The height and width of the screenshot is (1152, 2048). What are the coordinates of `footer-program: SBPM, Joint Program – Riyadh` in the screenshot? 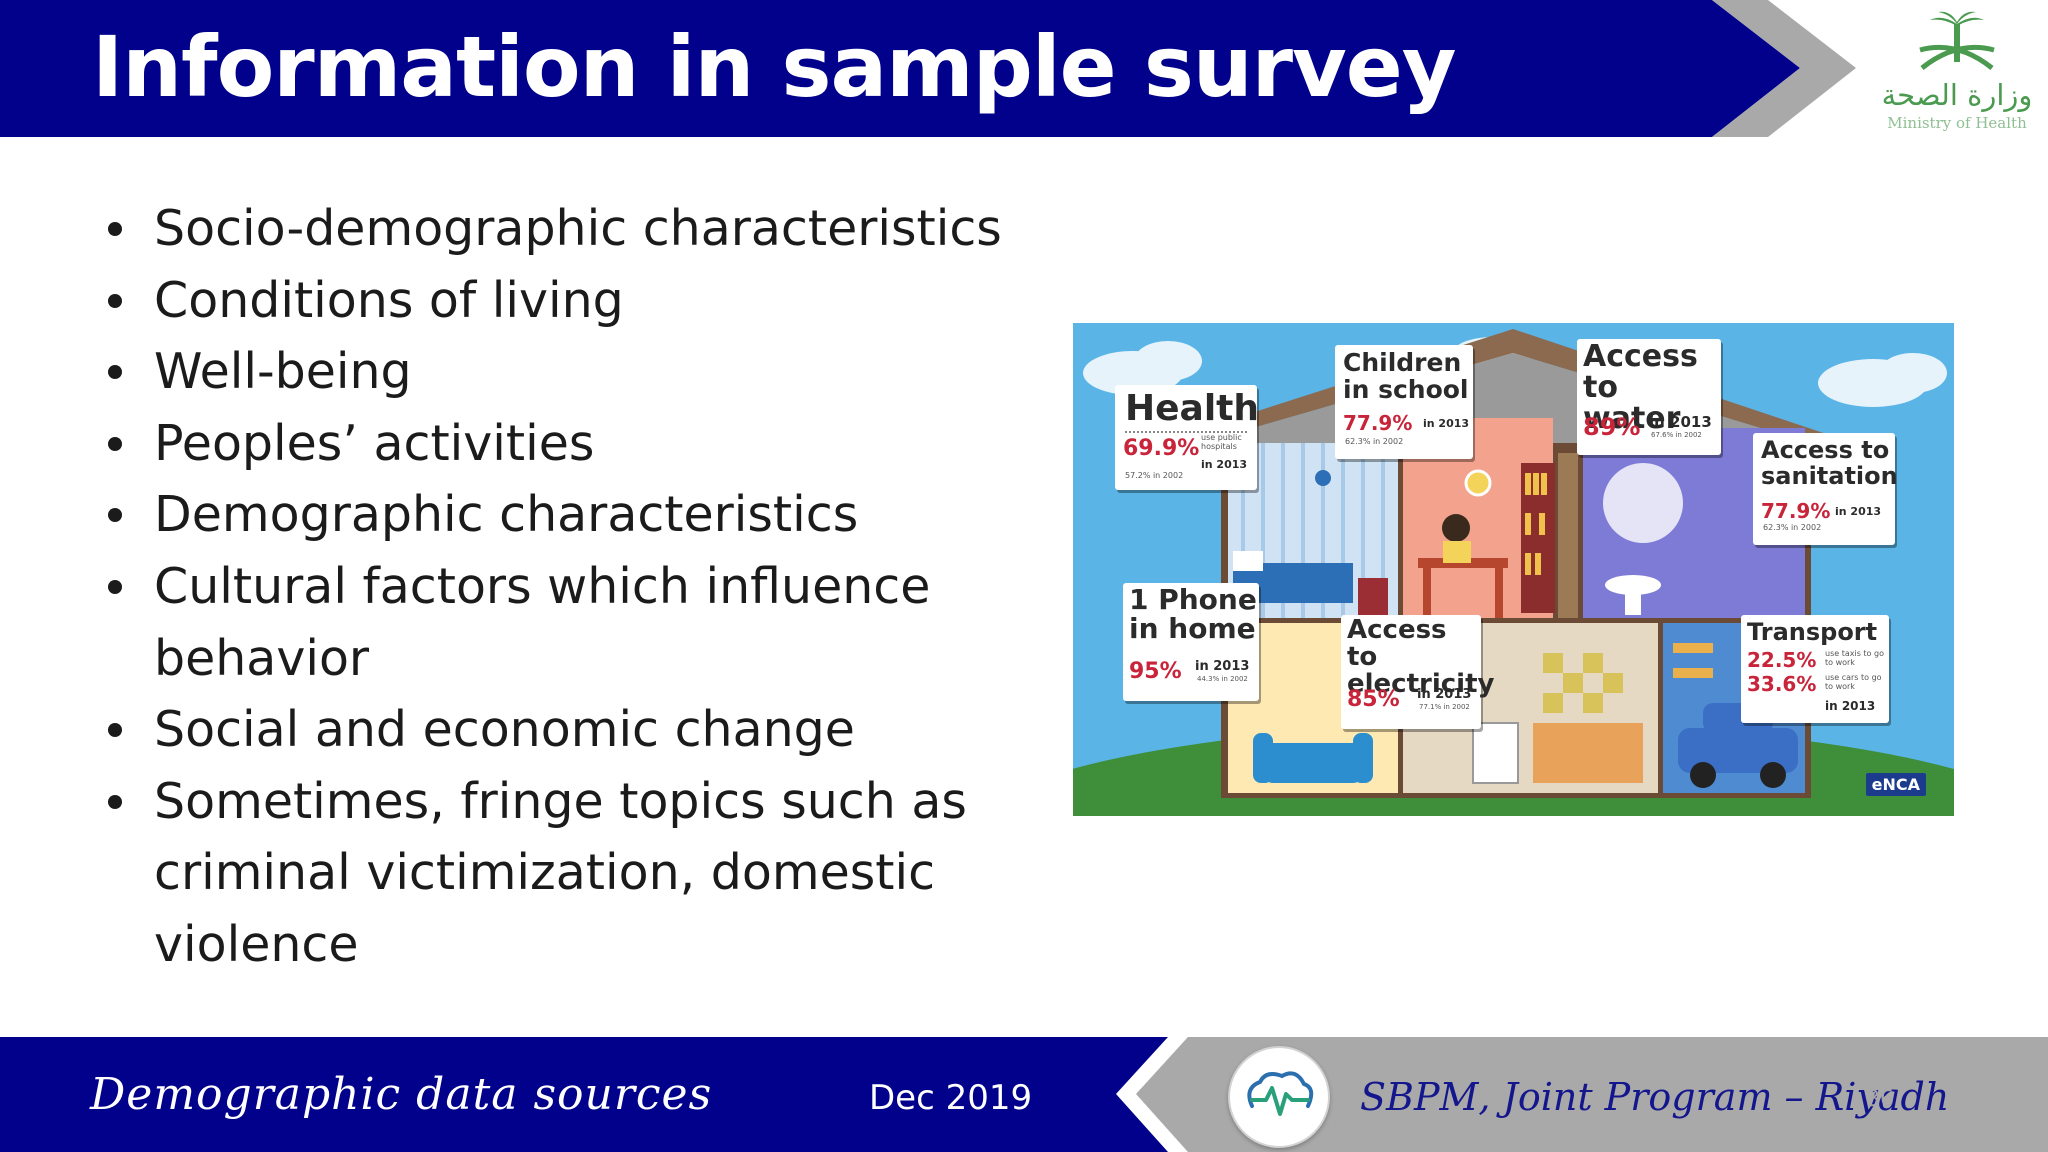 It's located at (1655, 1097).